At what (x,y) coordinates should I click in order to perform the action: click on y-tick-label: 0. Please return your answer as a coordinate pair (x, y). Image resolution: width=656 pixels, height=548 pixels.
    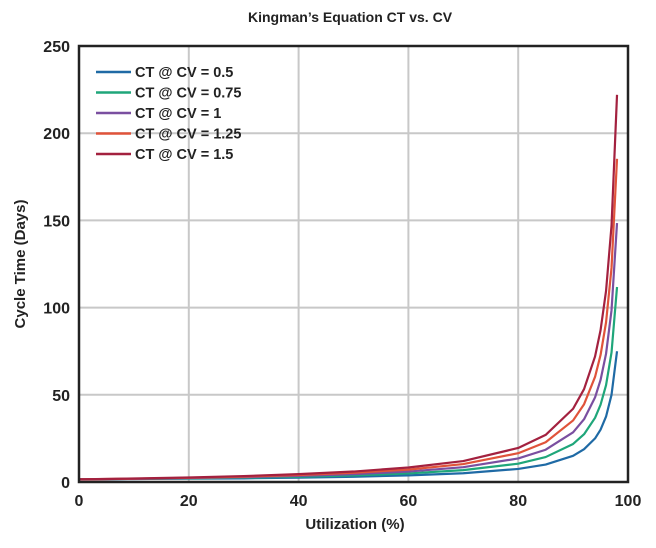
    Looking at the image, I should click on (65, 483).